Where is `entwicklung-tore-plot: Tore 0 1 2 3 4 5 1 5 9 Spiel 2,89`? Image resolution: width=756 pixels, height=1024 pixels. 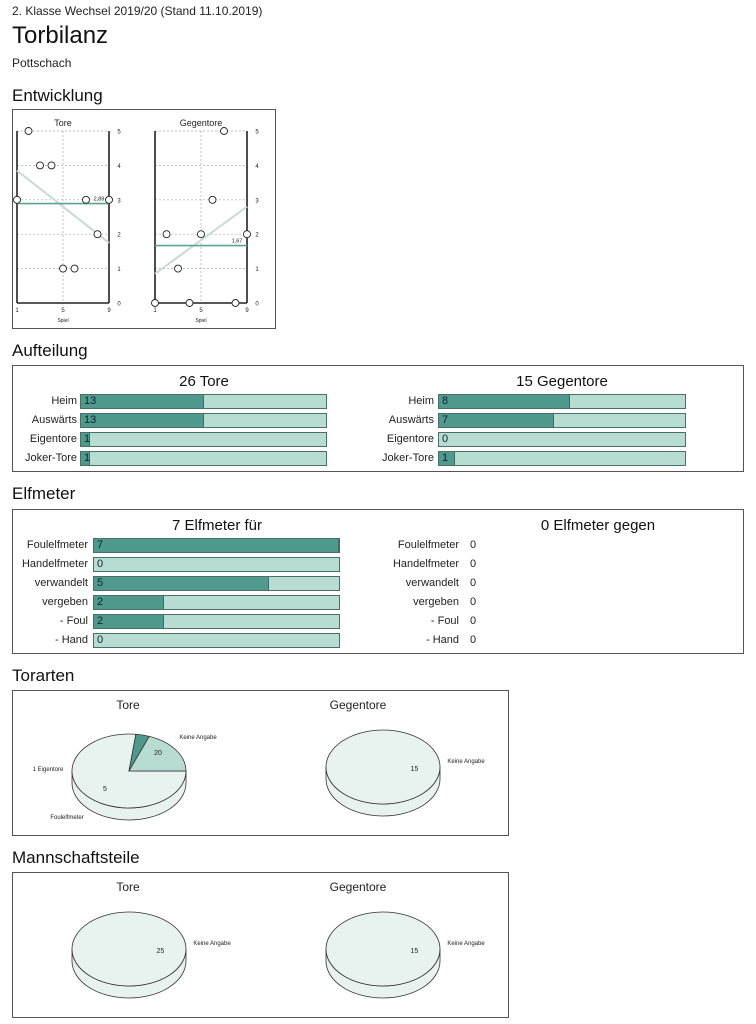
entwicklung-tore-plot: Tore 0 1 2 3 4 5 1 5 9 Spiel 2,89 is located at coordinates (67, 221).